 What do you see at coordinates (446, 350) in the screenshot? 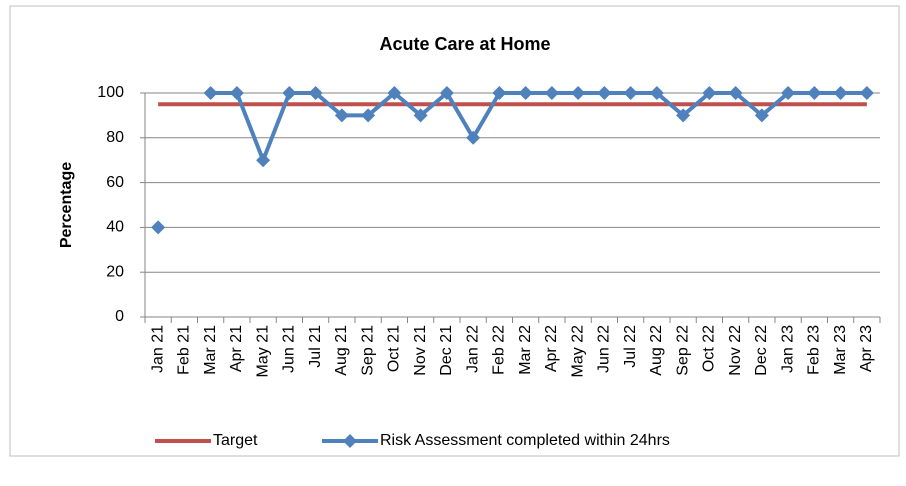
I see `x-tick-label: Dec 21` at bounding box center [446, 350].